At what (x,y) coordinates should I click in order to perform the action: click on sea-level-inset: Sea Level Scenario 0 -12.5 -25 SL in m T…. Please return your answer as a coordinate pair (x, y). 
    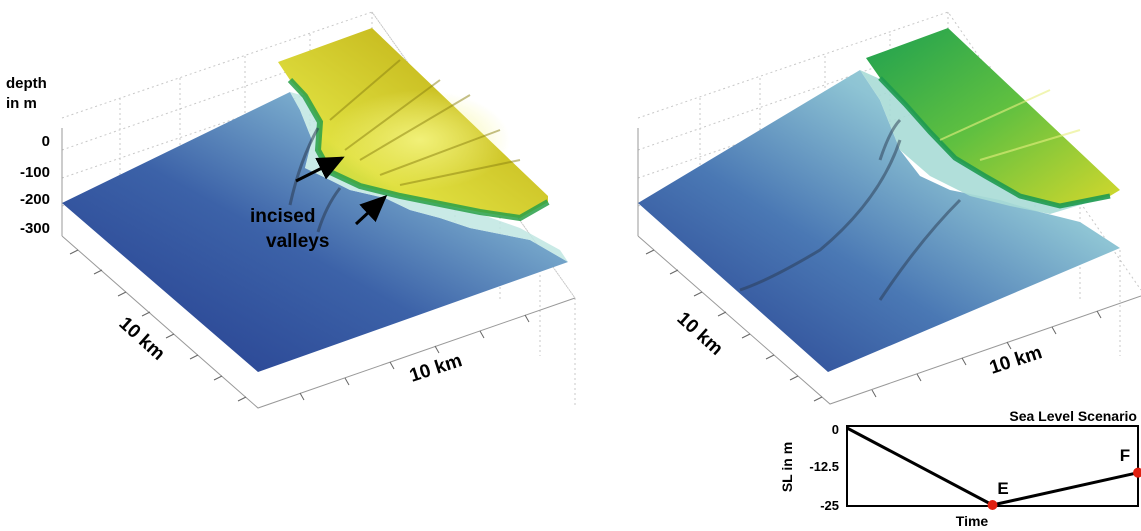
    Looking at the image, I should click on (960, 468).